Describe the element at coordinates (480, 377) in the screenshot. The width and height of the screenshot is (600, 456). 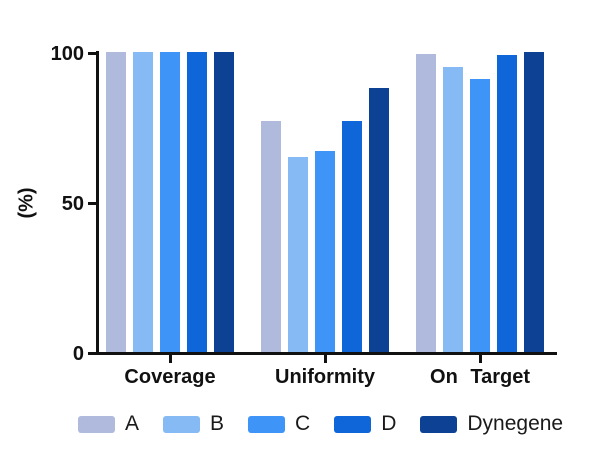
I see `category-label: On Target` at that location.